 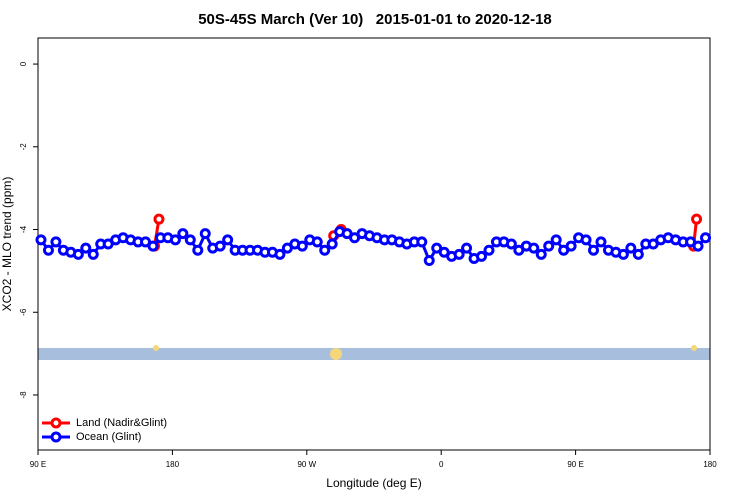 I want to click on y-axis-label: XCO2 - MLO trend (ppm), so click(x=7, y=244).